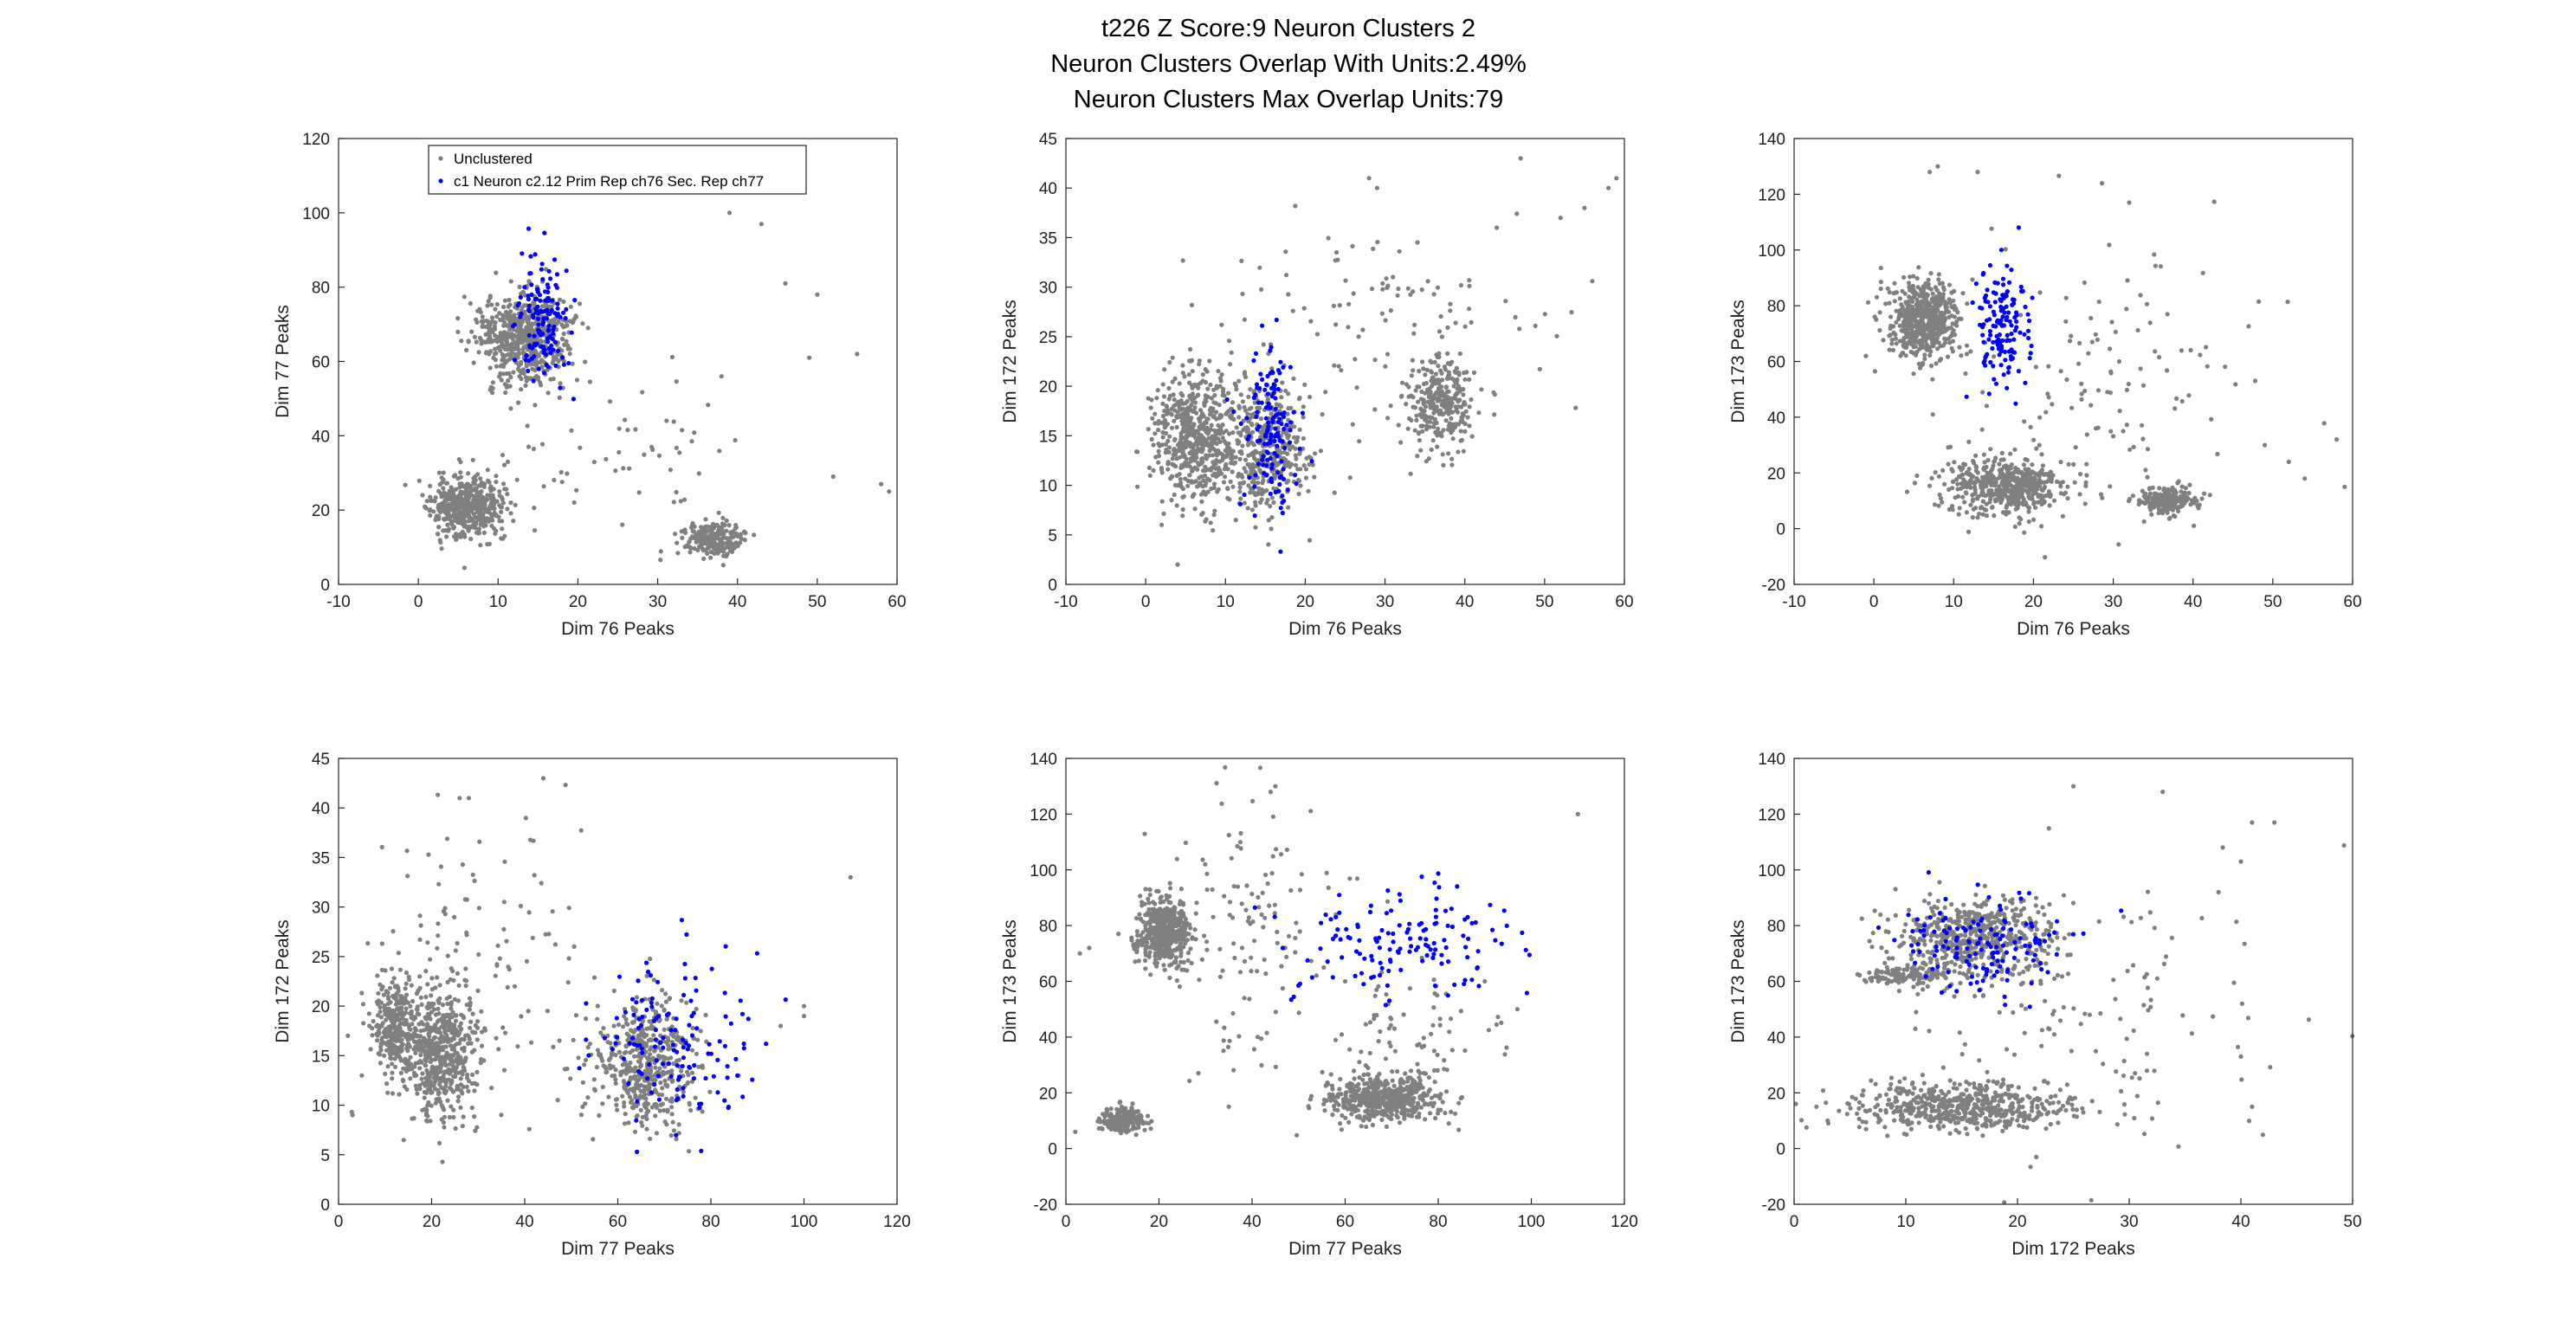 Image resolution: width=2576 pixels, height=1335 pixels. I want to click on x-tick-label: 40, so click(737, 602).